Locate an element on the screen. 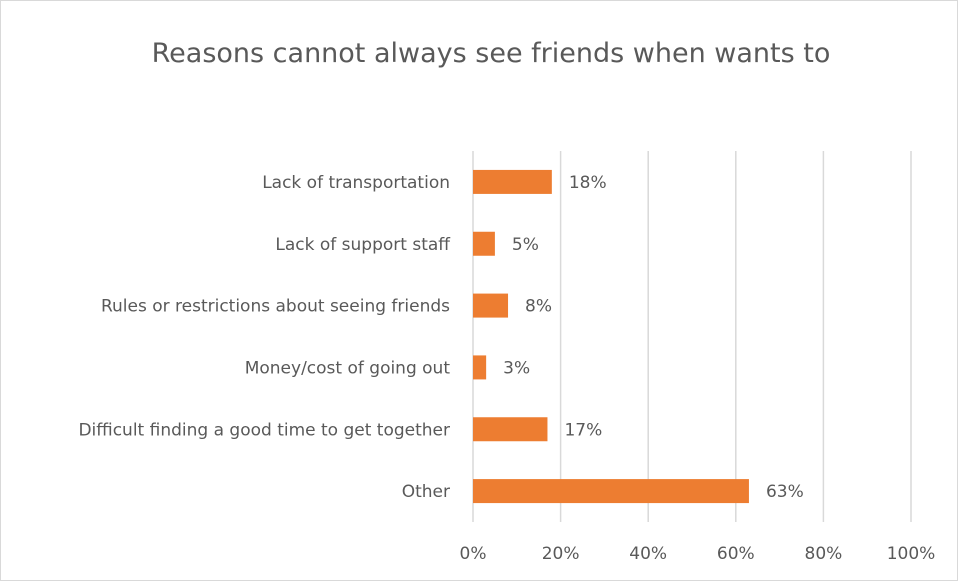  x-tick-label: 60% is located at coordinates (736, 554).